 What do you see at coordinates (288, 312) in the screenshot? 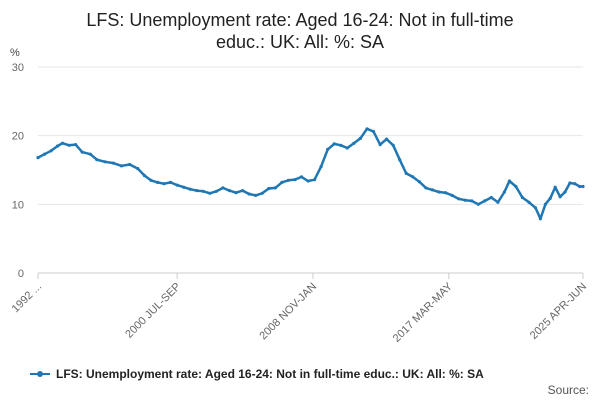
I see `x-tick-label: 2008 NOV-JAN` at bounding box center [288, 312].